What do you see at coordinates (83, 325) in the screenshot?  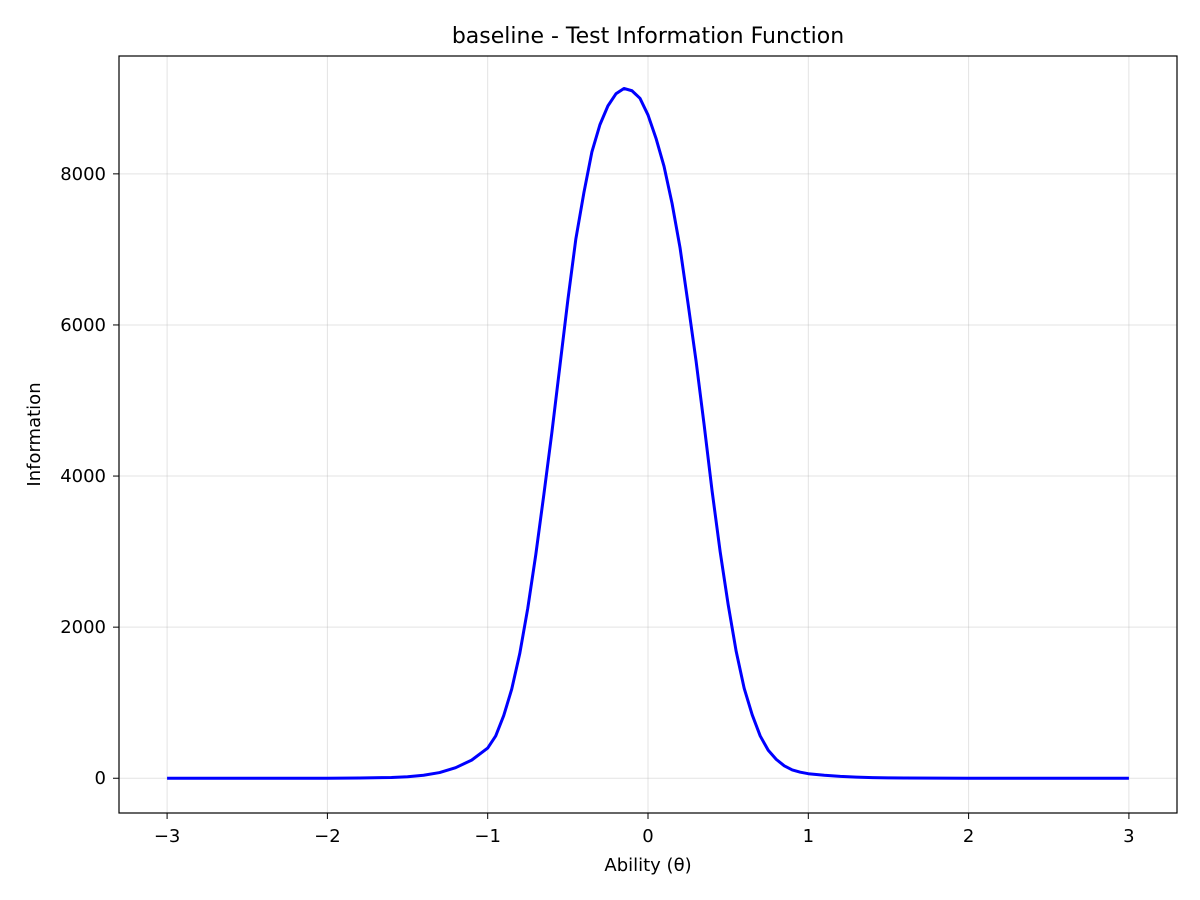 I see `y-tick-label: 6000` at bounding box center [83, 325].